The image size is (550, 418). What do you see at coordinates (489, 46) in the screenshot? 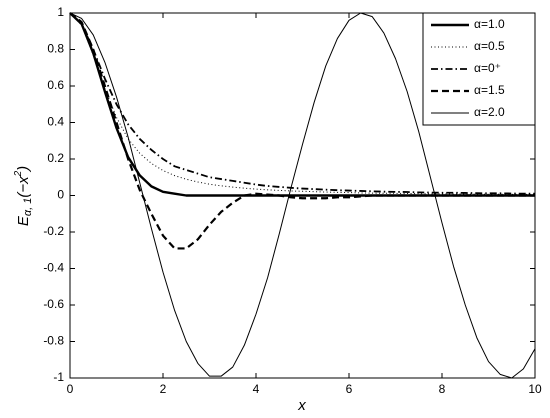
I see `legend-label: α=0.5` at bounding box center [489, 46].